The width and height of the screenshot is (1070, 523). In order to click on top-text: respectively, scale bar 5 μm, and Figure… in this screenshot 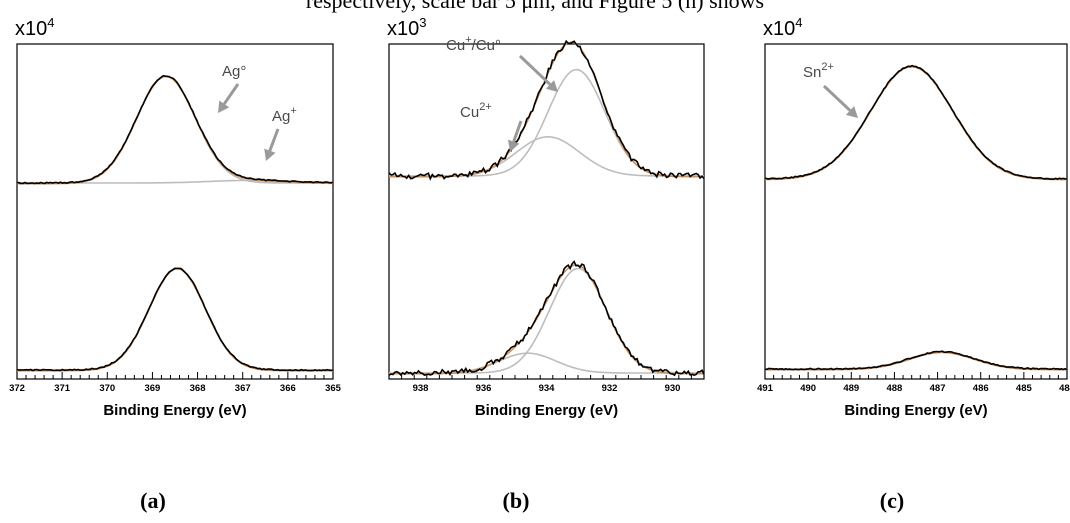, I will do `click(535, 6)`.